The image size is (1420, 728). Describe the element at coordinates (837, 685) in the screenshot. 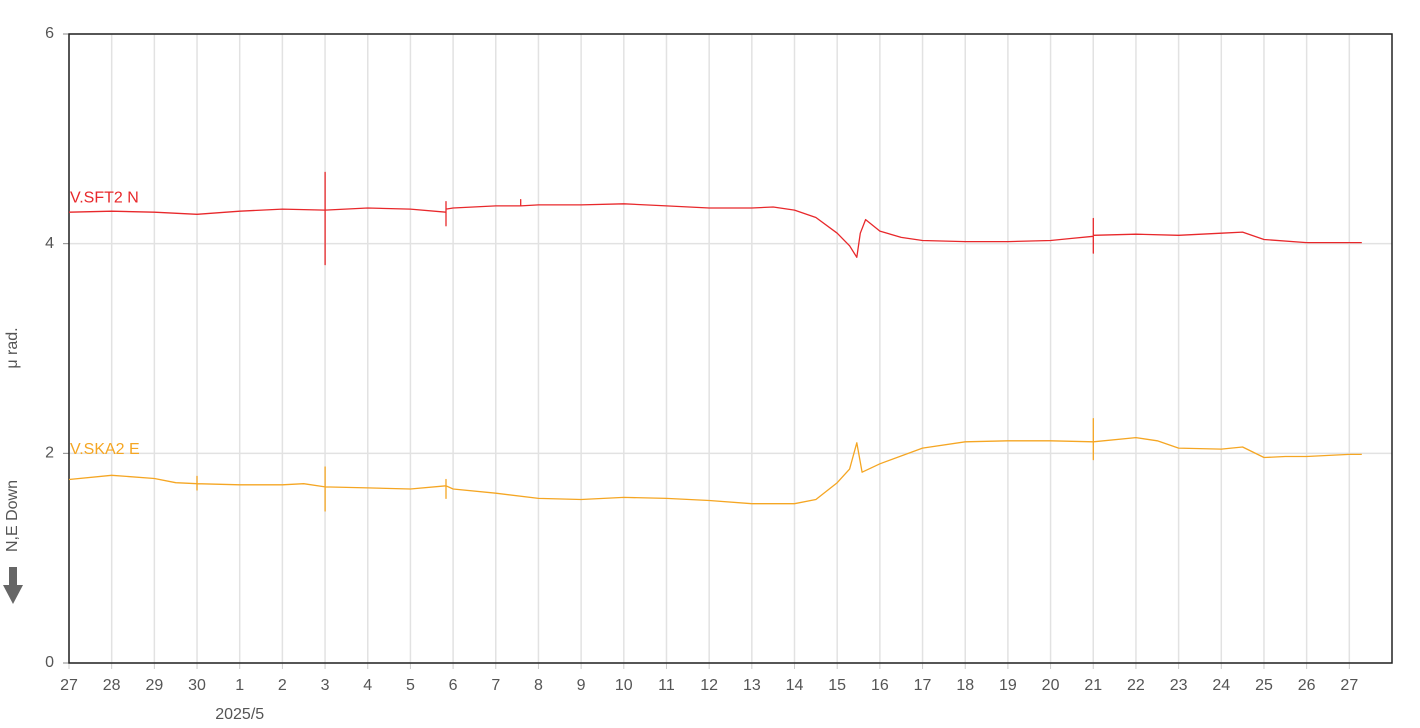

I see `x-tick-label: 15` at that location.